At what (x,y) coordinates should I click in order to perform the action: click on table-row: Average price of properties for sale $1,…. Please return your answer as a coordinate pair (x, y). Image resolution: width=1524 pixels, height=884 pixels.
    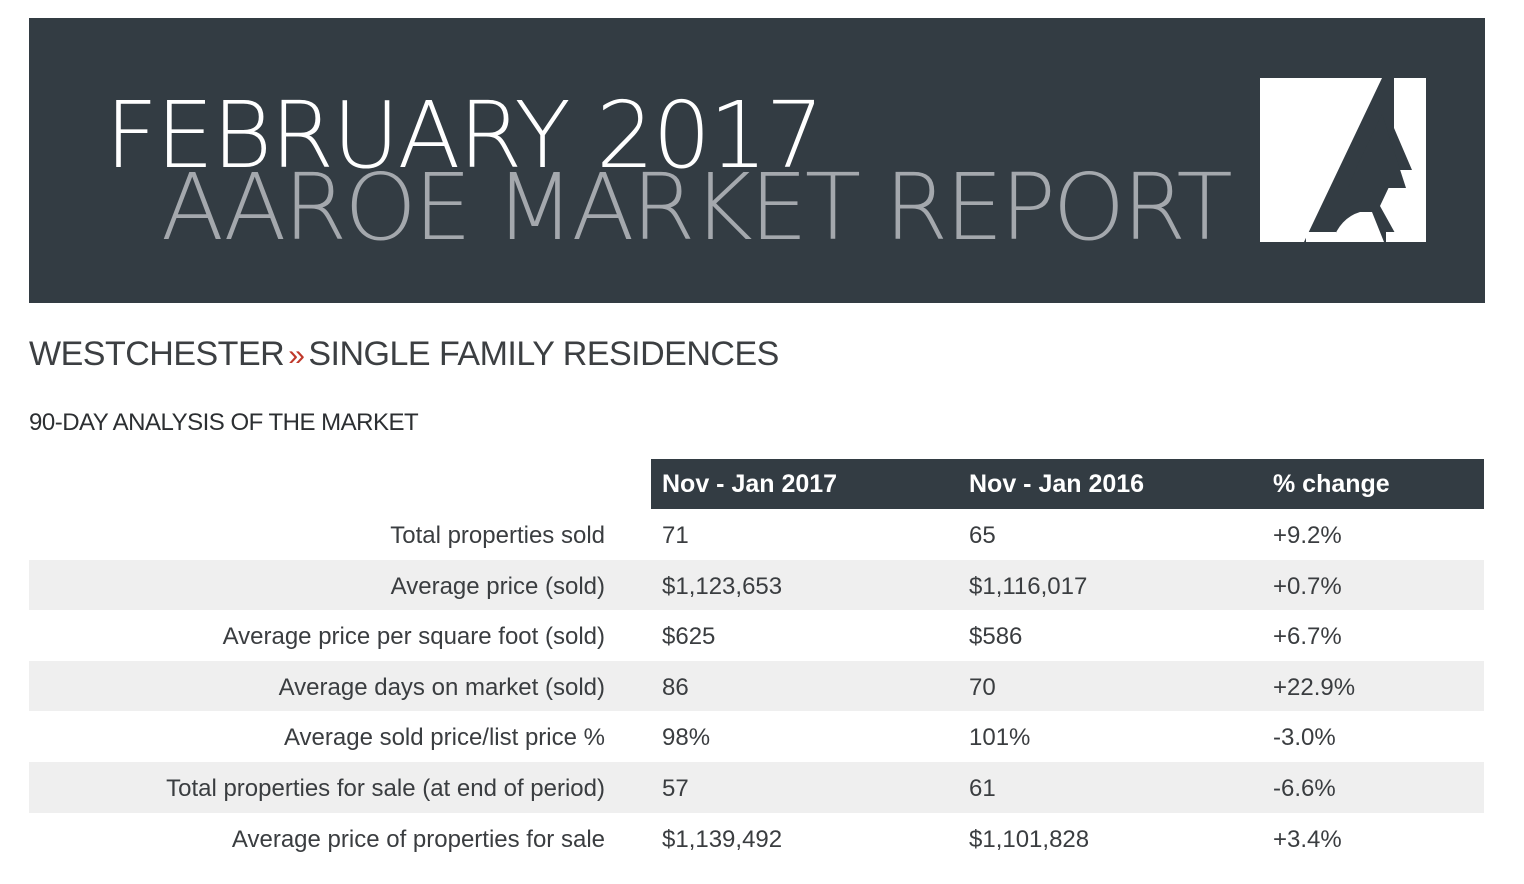
    Looking at the image, I should click on (756, 838).